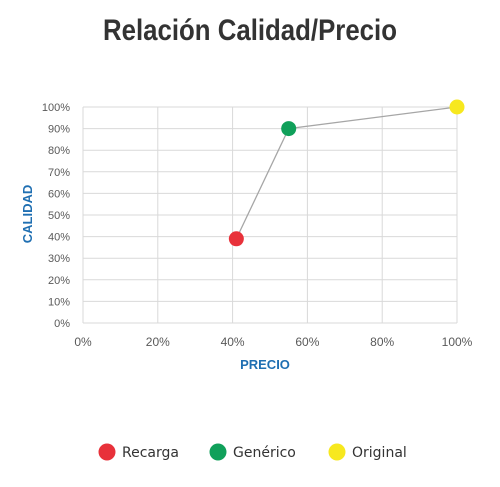 The height and width of the screenshot is (487, 500). Describe the element at coordinates (62, 324) in the screenshot. I see `y-tick-label: 0%` at that location.